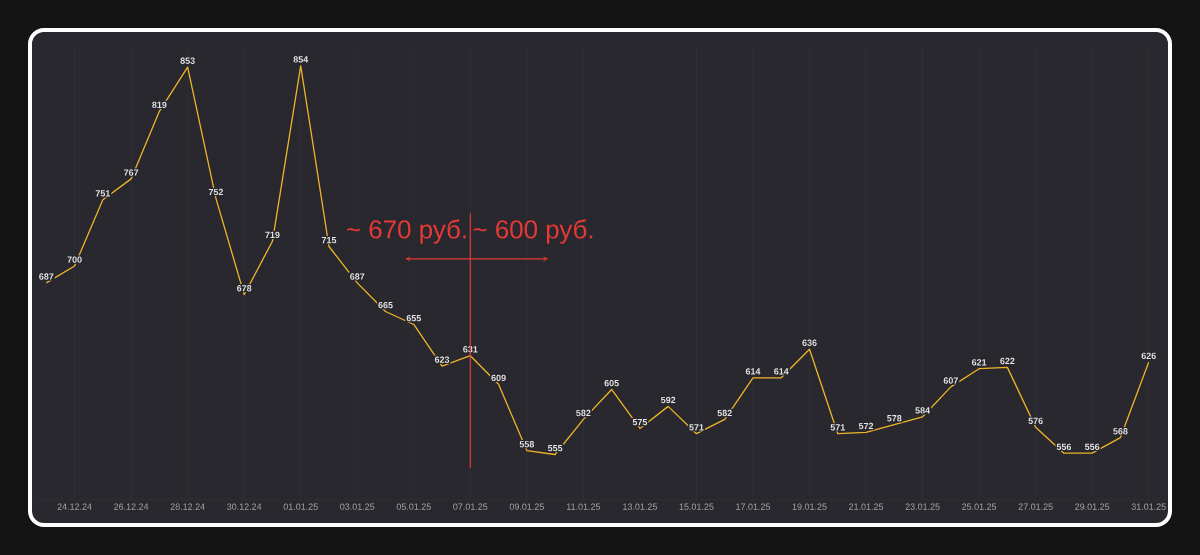 Image resolution: width=1200 pixels, height=555 pixels. What do you see at coordinates (406, 231) in the screenshot?
I see `annotation: ~ 670 руб.` at bounding box center [406, 231].